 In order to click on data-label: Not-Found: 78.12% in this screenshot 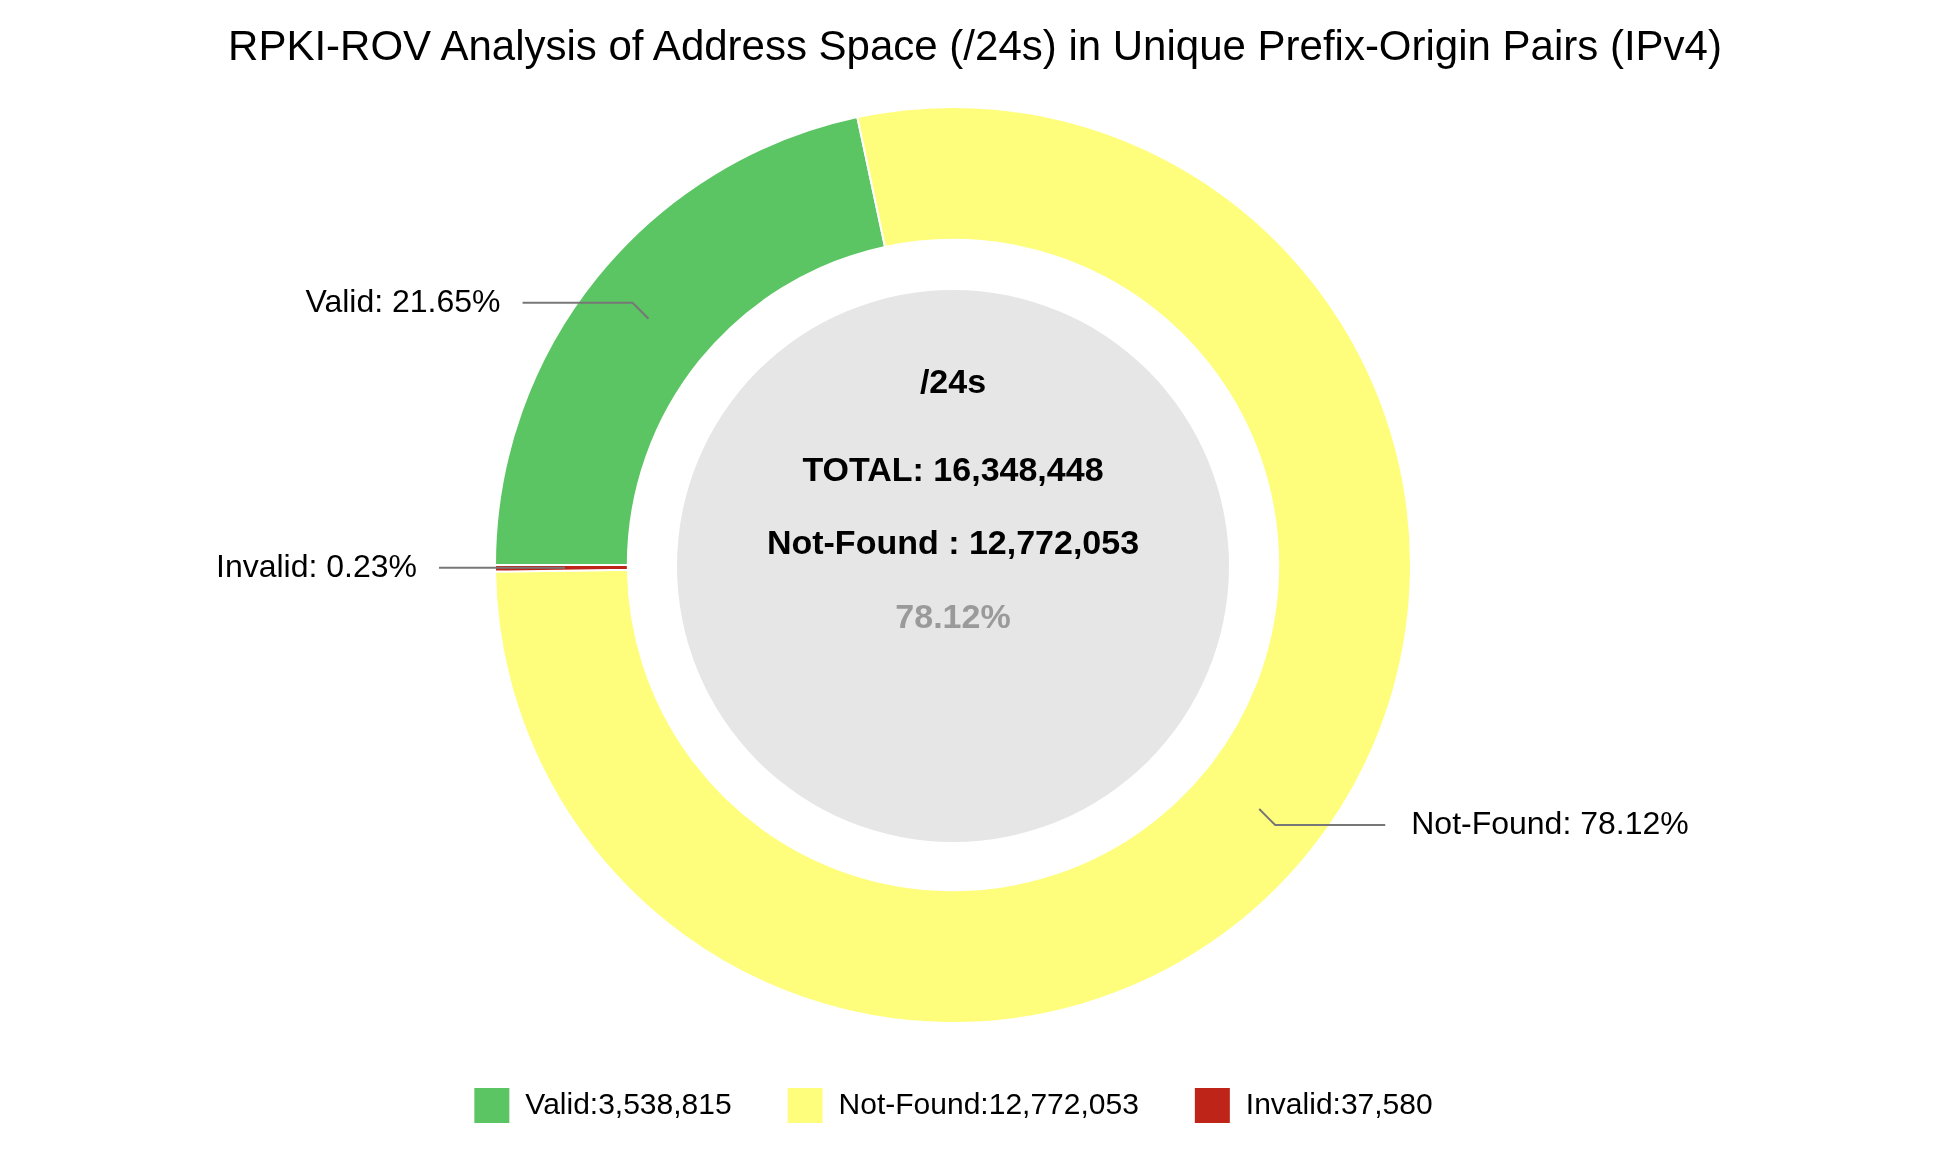, I will do `click(1550, 822)`.